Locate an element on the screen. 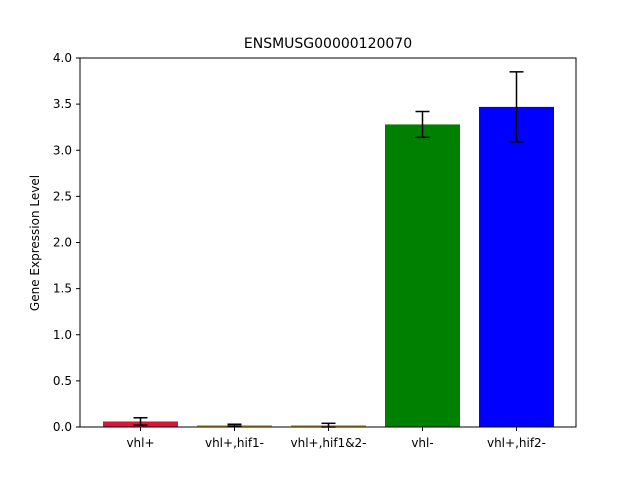 This screenshot has width=640, height=480. y-axis-ticks: 0.0 0.5 1.0 1.5 2.0 2.5 3.0 3.5 4.0 is located at coordinates (66, 242).